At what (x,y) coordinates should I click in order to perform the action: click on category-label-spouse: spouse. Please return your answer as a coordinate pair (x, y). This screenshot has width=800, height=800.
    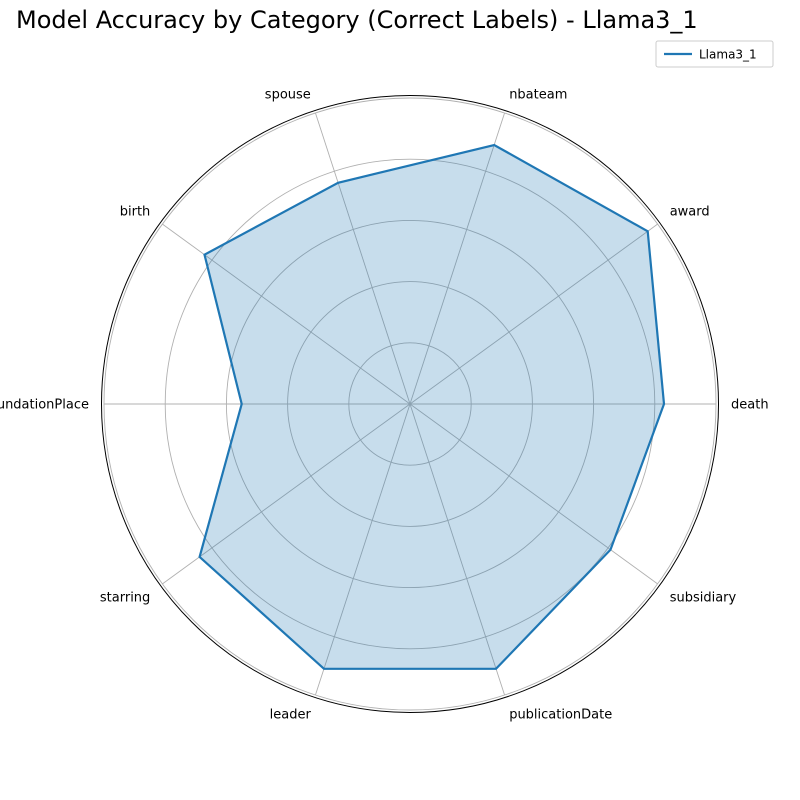
    Looking at the image, I should click on (288, 95).